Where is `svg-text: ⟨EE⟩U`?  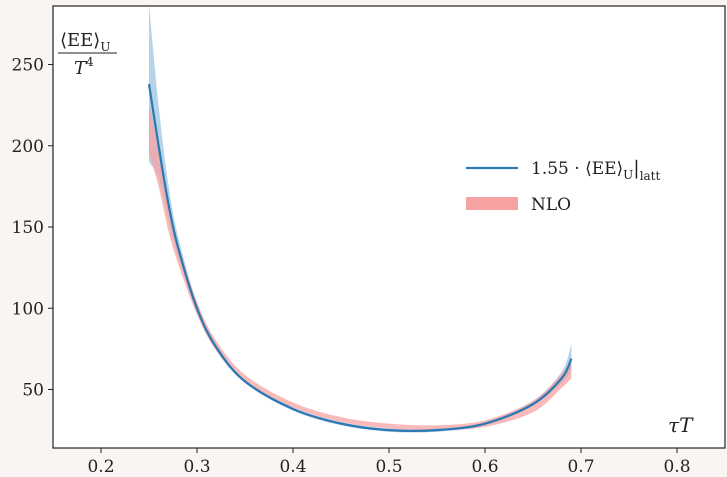
svg-text: ⟨EE⟩U is located at coordinates (85, 42).